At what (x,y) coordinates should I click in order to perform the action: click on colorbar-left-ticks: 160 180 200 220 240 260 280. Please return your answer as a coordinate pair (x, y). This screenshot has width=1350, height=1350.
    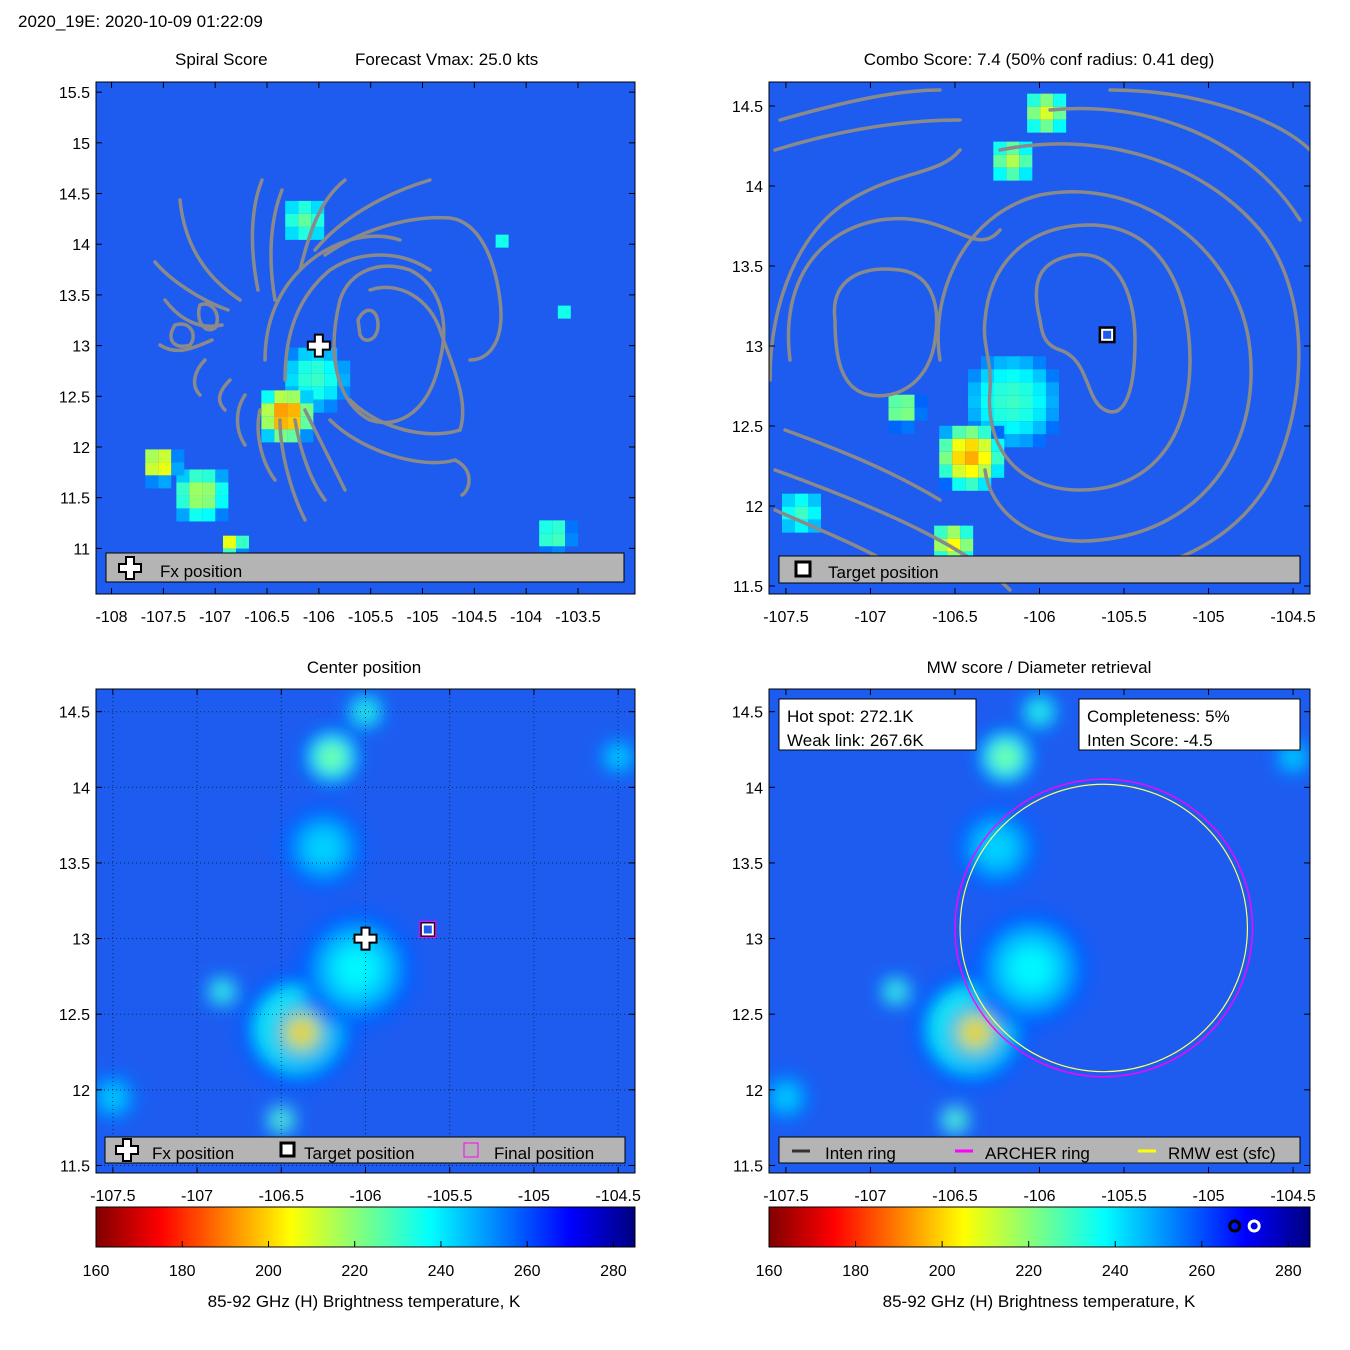
    Looking at the image, I should click on (355, 1260).